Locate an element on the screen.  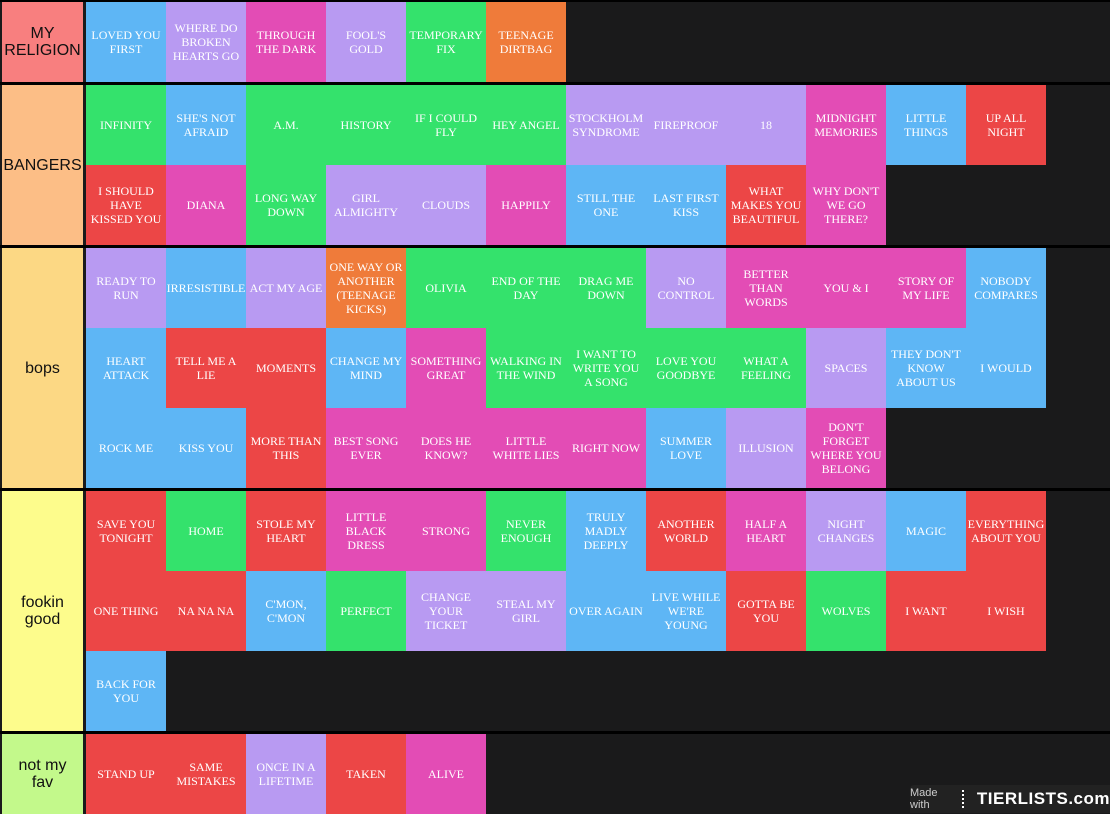
song-tile: HEY ANGEL is located at coordinates (526, 125).